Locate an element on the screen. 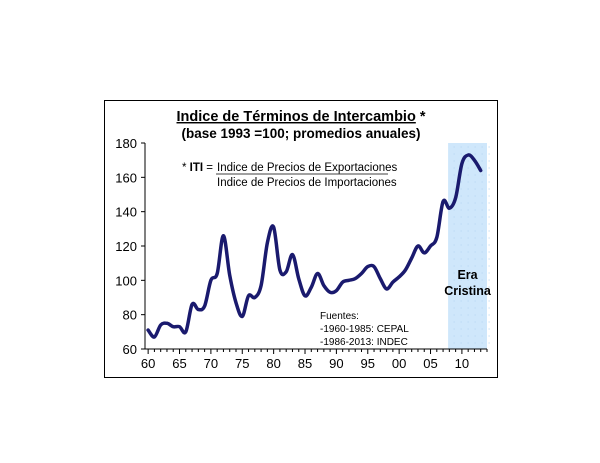 This screenshot has width=600, height=463. sources-heading: Fuentes: is located at coordinates (339, 316).